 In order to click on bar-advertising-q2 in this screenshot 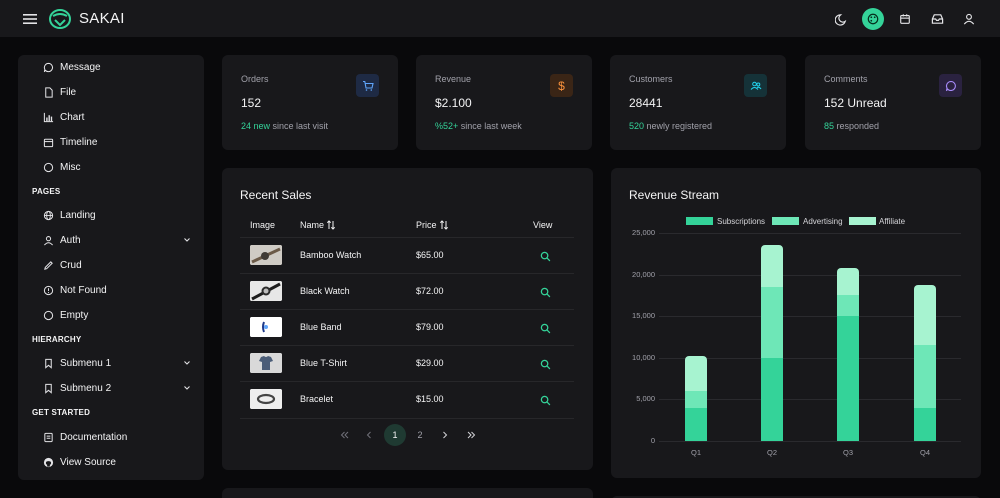, I will do `click(772, 322)`.